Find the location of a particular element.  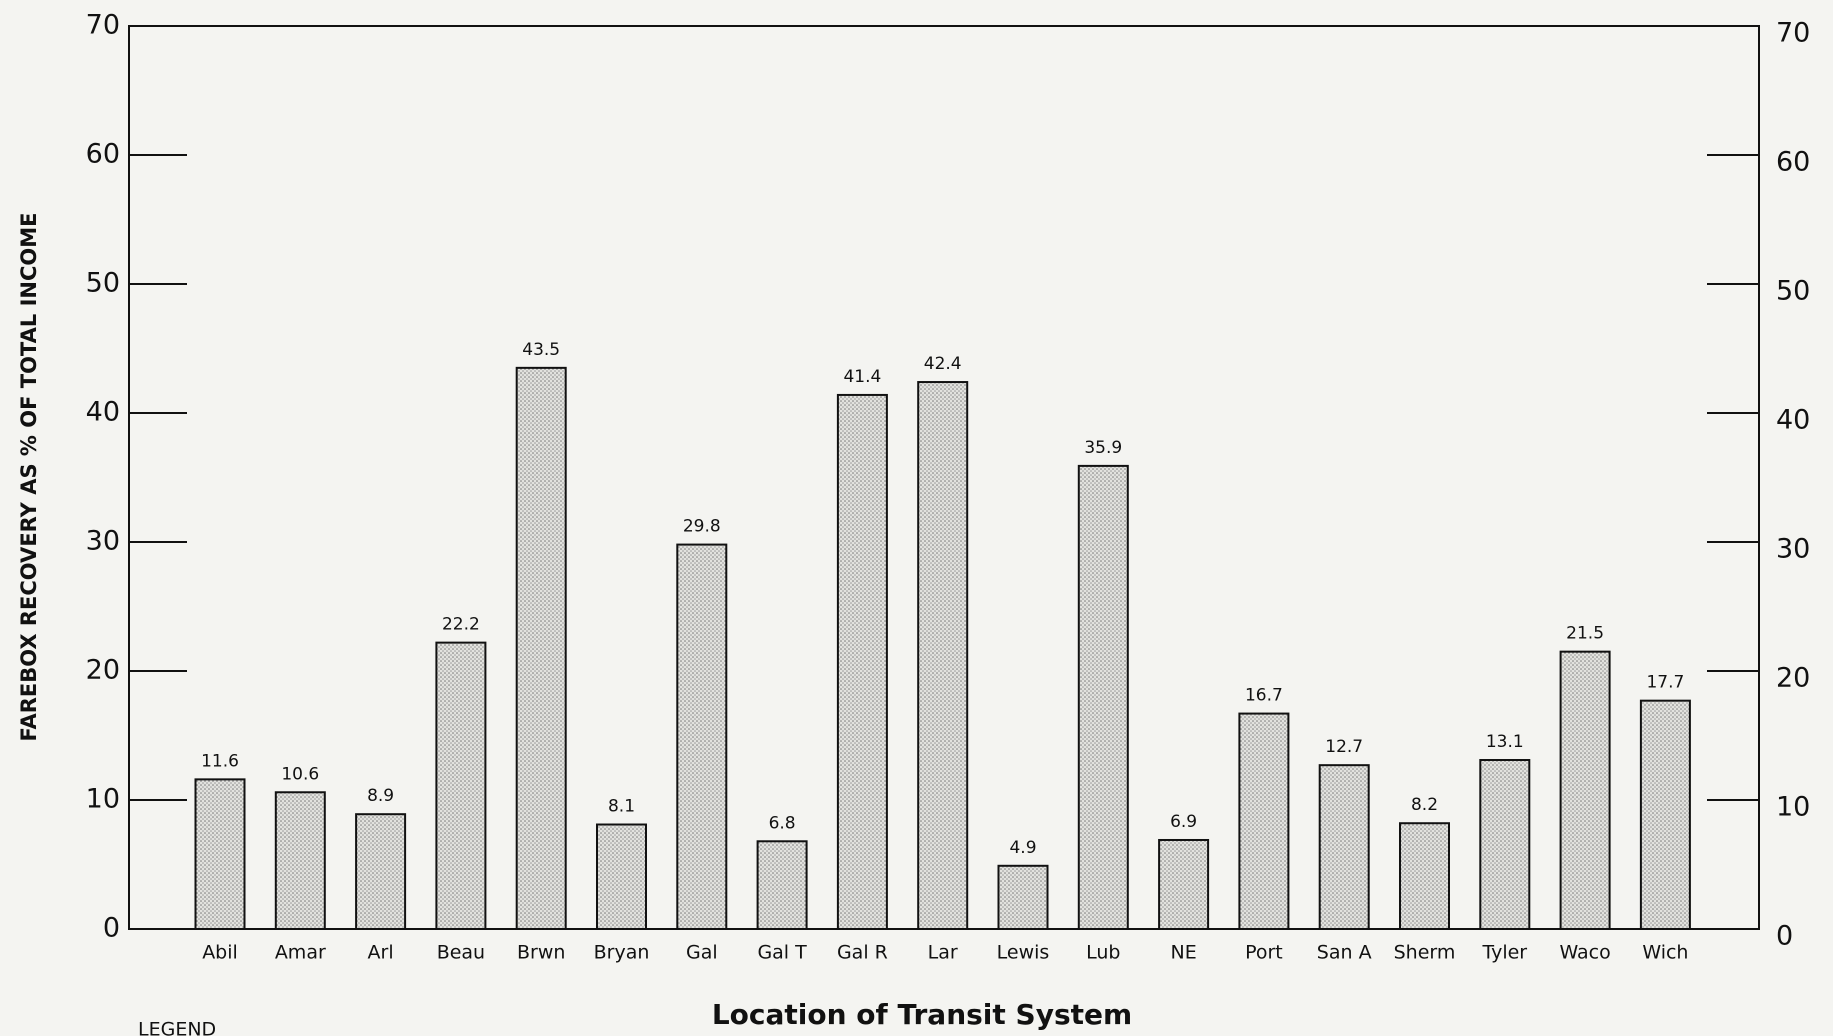

x-tick-label: Wich is located at coordinates (1665, 953).